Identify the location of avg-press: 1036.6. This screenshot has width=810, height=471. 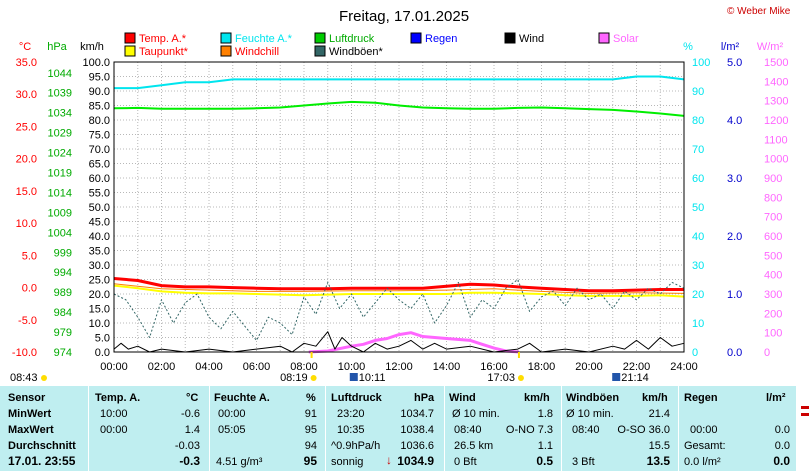
(417, 446).